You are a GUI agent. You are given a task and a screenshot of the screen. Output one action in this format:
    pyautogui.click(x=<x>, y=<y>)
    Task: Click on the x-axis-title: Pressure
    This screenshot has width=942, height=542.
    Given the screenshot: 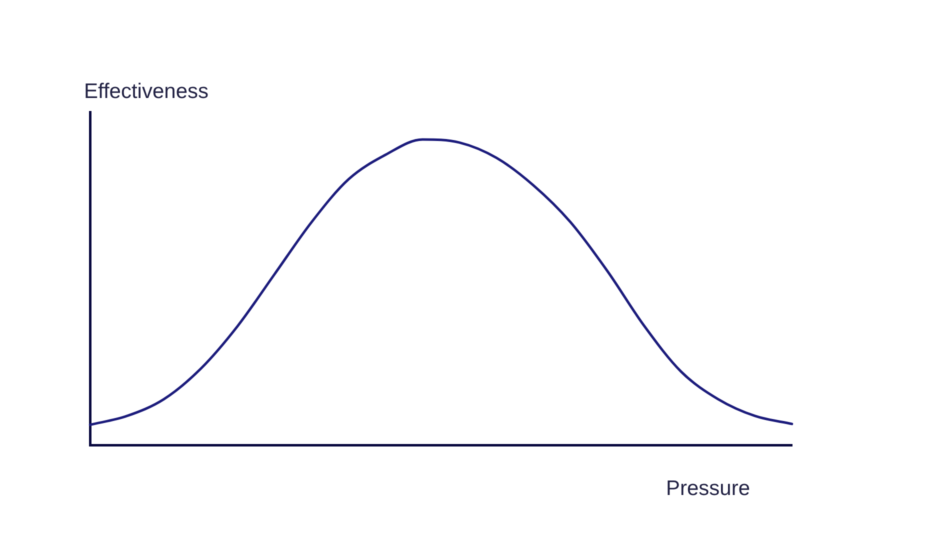 What is the action you would take?
    pyautogui.click(x=708, y=489)
    